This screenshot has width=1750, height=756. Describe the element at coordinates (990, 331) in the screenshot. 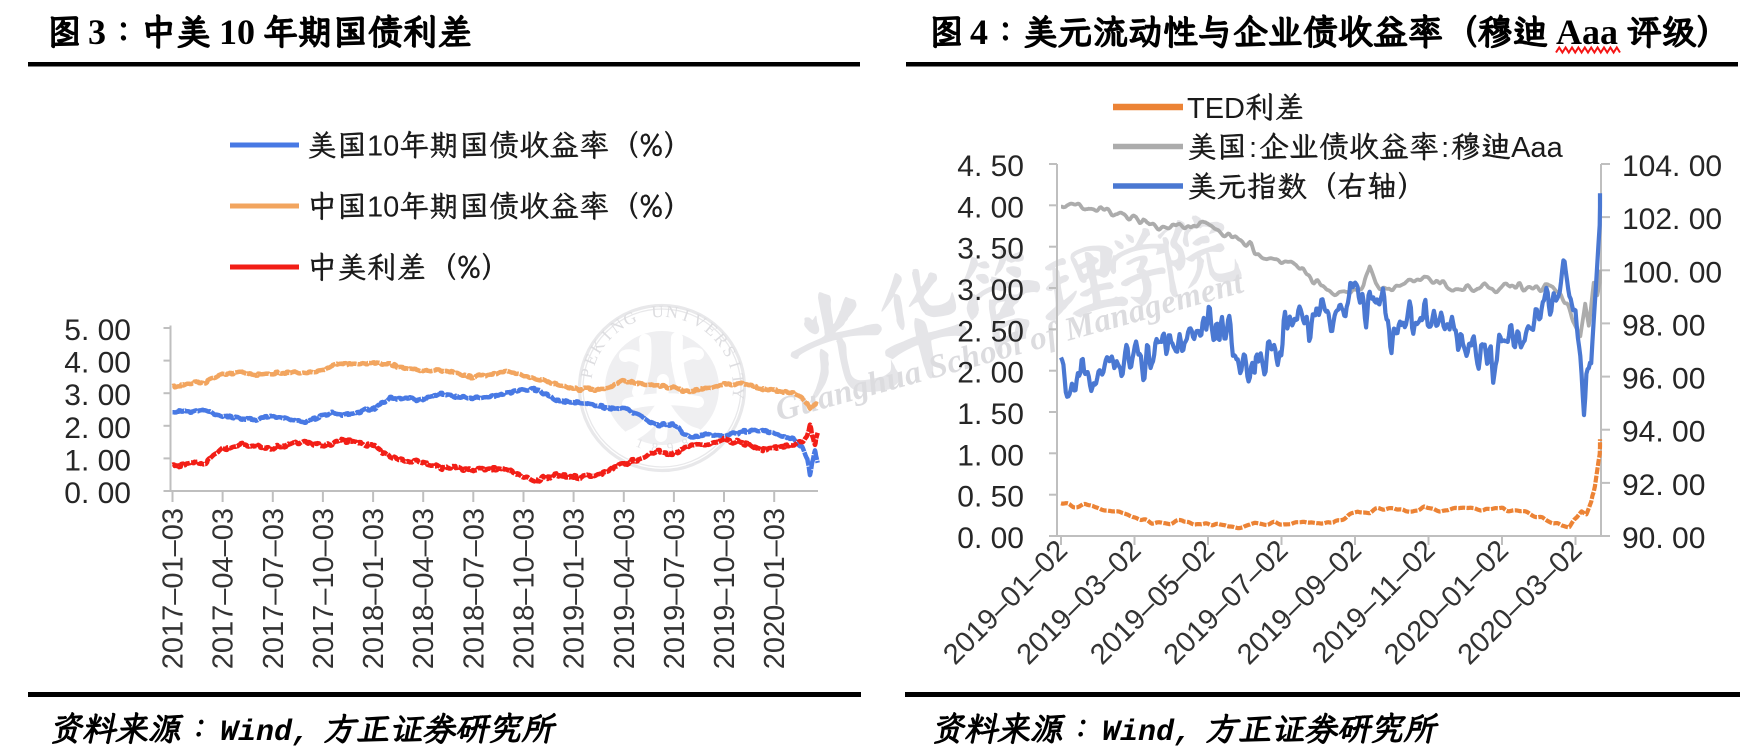

I see `svg-text: 2. 50` at that location.